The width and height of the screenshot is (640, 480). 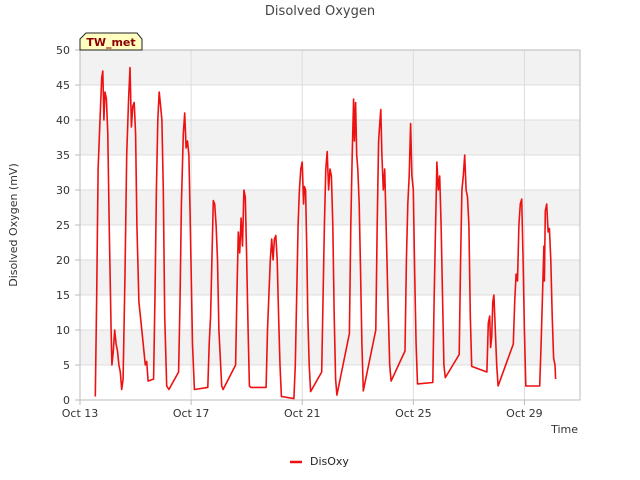 I want to click on y-tick-label: 30, so click(x=63, y=190).